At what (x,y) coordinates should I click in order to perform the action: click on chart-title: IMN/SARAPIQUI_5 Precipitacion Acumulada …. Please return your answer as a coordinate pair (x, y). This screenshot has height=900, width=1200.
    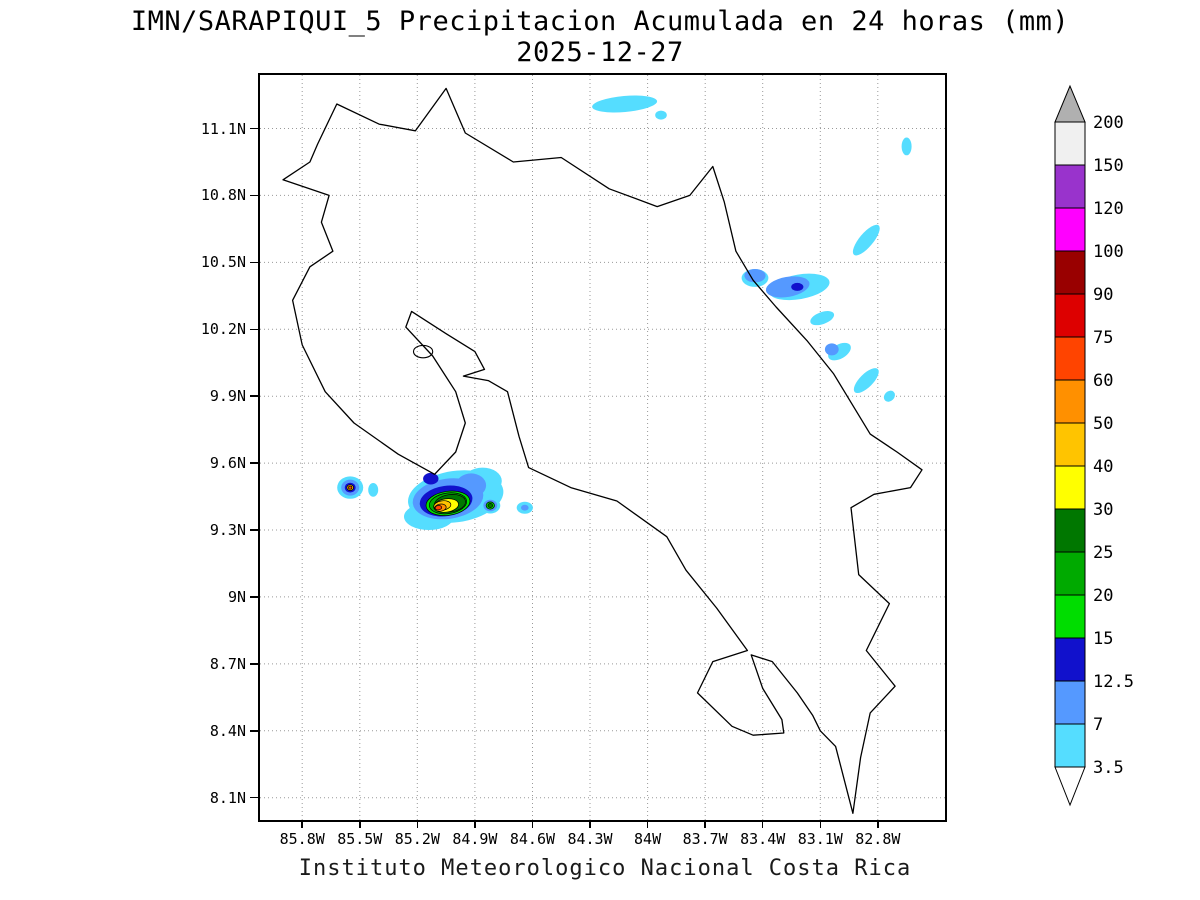
    Looking at the image, I should click on (600, 21).